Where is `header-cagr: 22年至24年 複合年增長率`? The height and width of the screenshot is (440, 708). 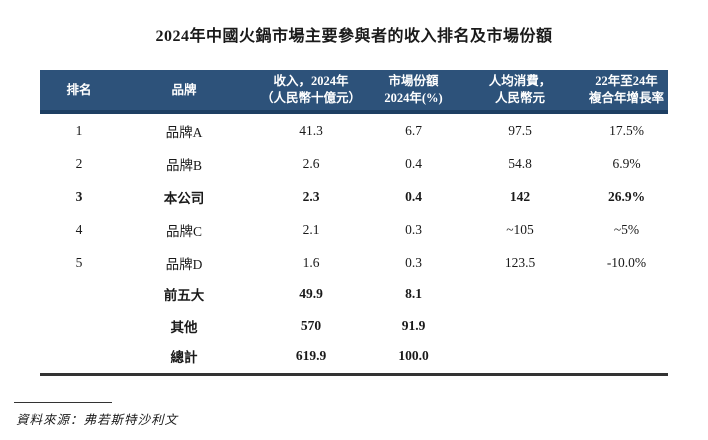
header-cagr: 22年至24年 複合年增長率 is located at coordinates (626, 90).